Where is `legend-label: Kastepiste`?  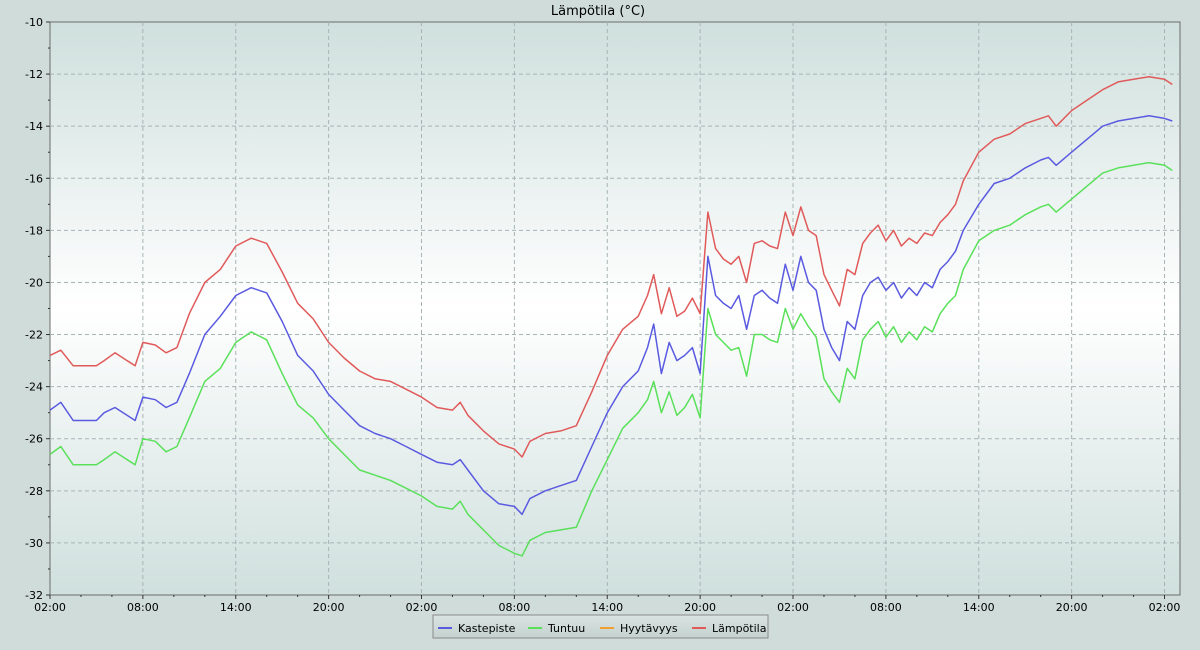 legend-label: Kastepiste is located at coordinates (487, 628).